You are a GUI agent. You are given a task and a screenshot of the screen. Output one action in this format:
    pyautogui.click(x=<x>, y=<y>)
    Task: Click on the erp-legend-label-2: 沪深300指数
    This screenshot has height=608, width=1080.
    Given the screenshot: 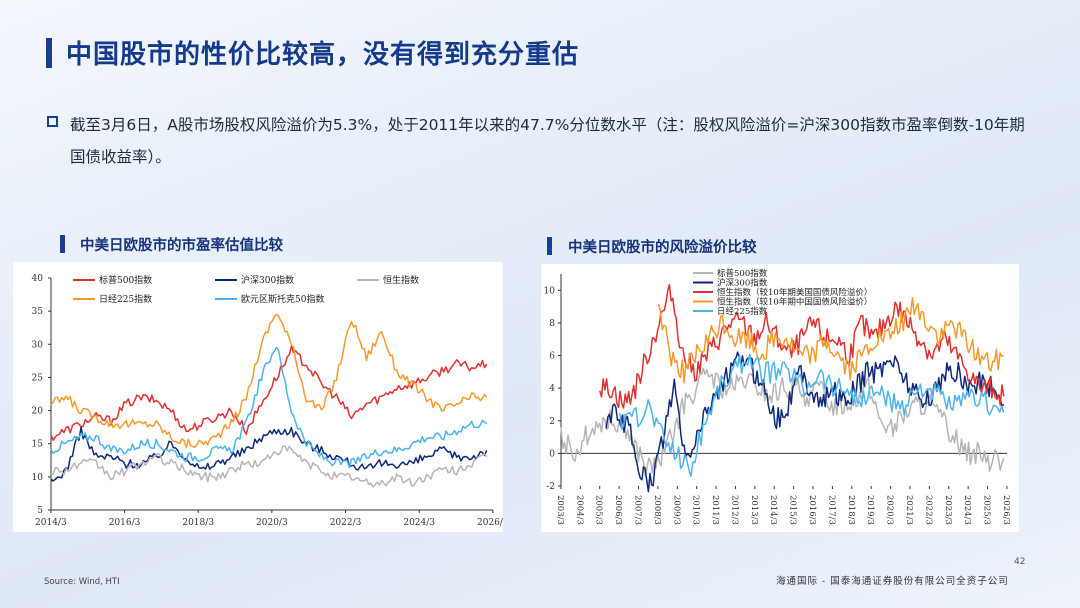 What is the action you would take?
    pyautogui.click(x=742, y=283)
    